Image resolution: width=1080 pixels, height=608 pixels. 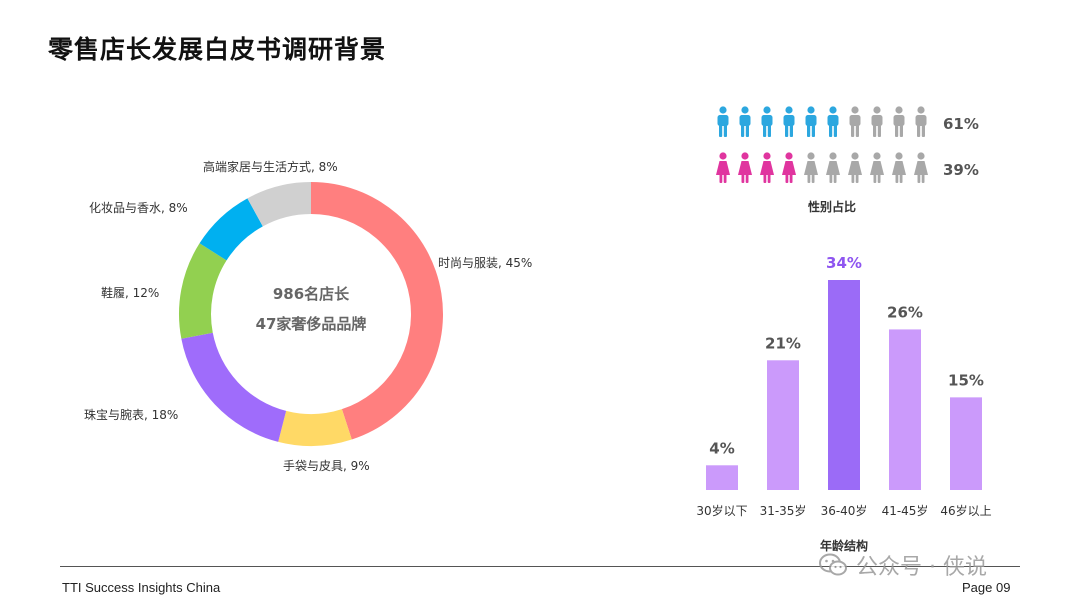 What do you see at coordinates (905, 510) in the screenshot?
I see `x-tick-label: 41-45岁` at bounding box center [905, 510].